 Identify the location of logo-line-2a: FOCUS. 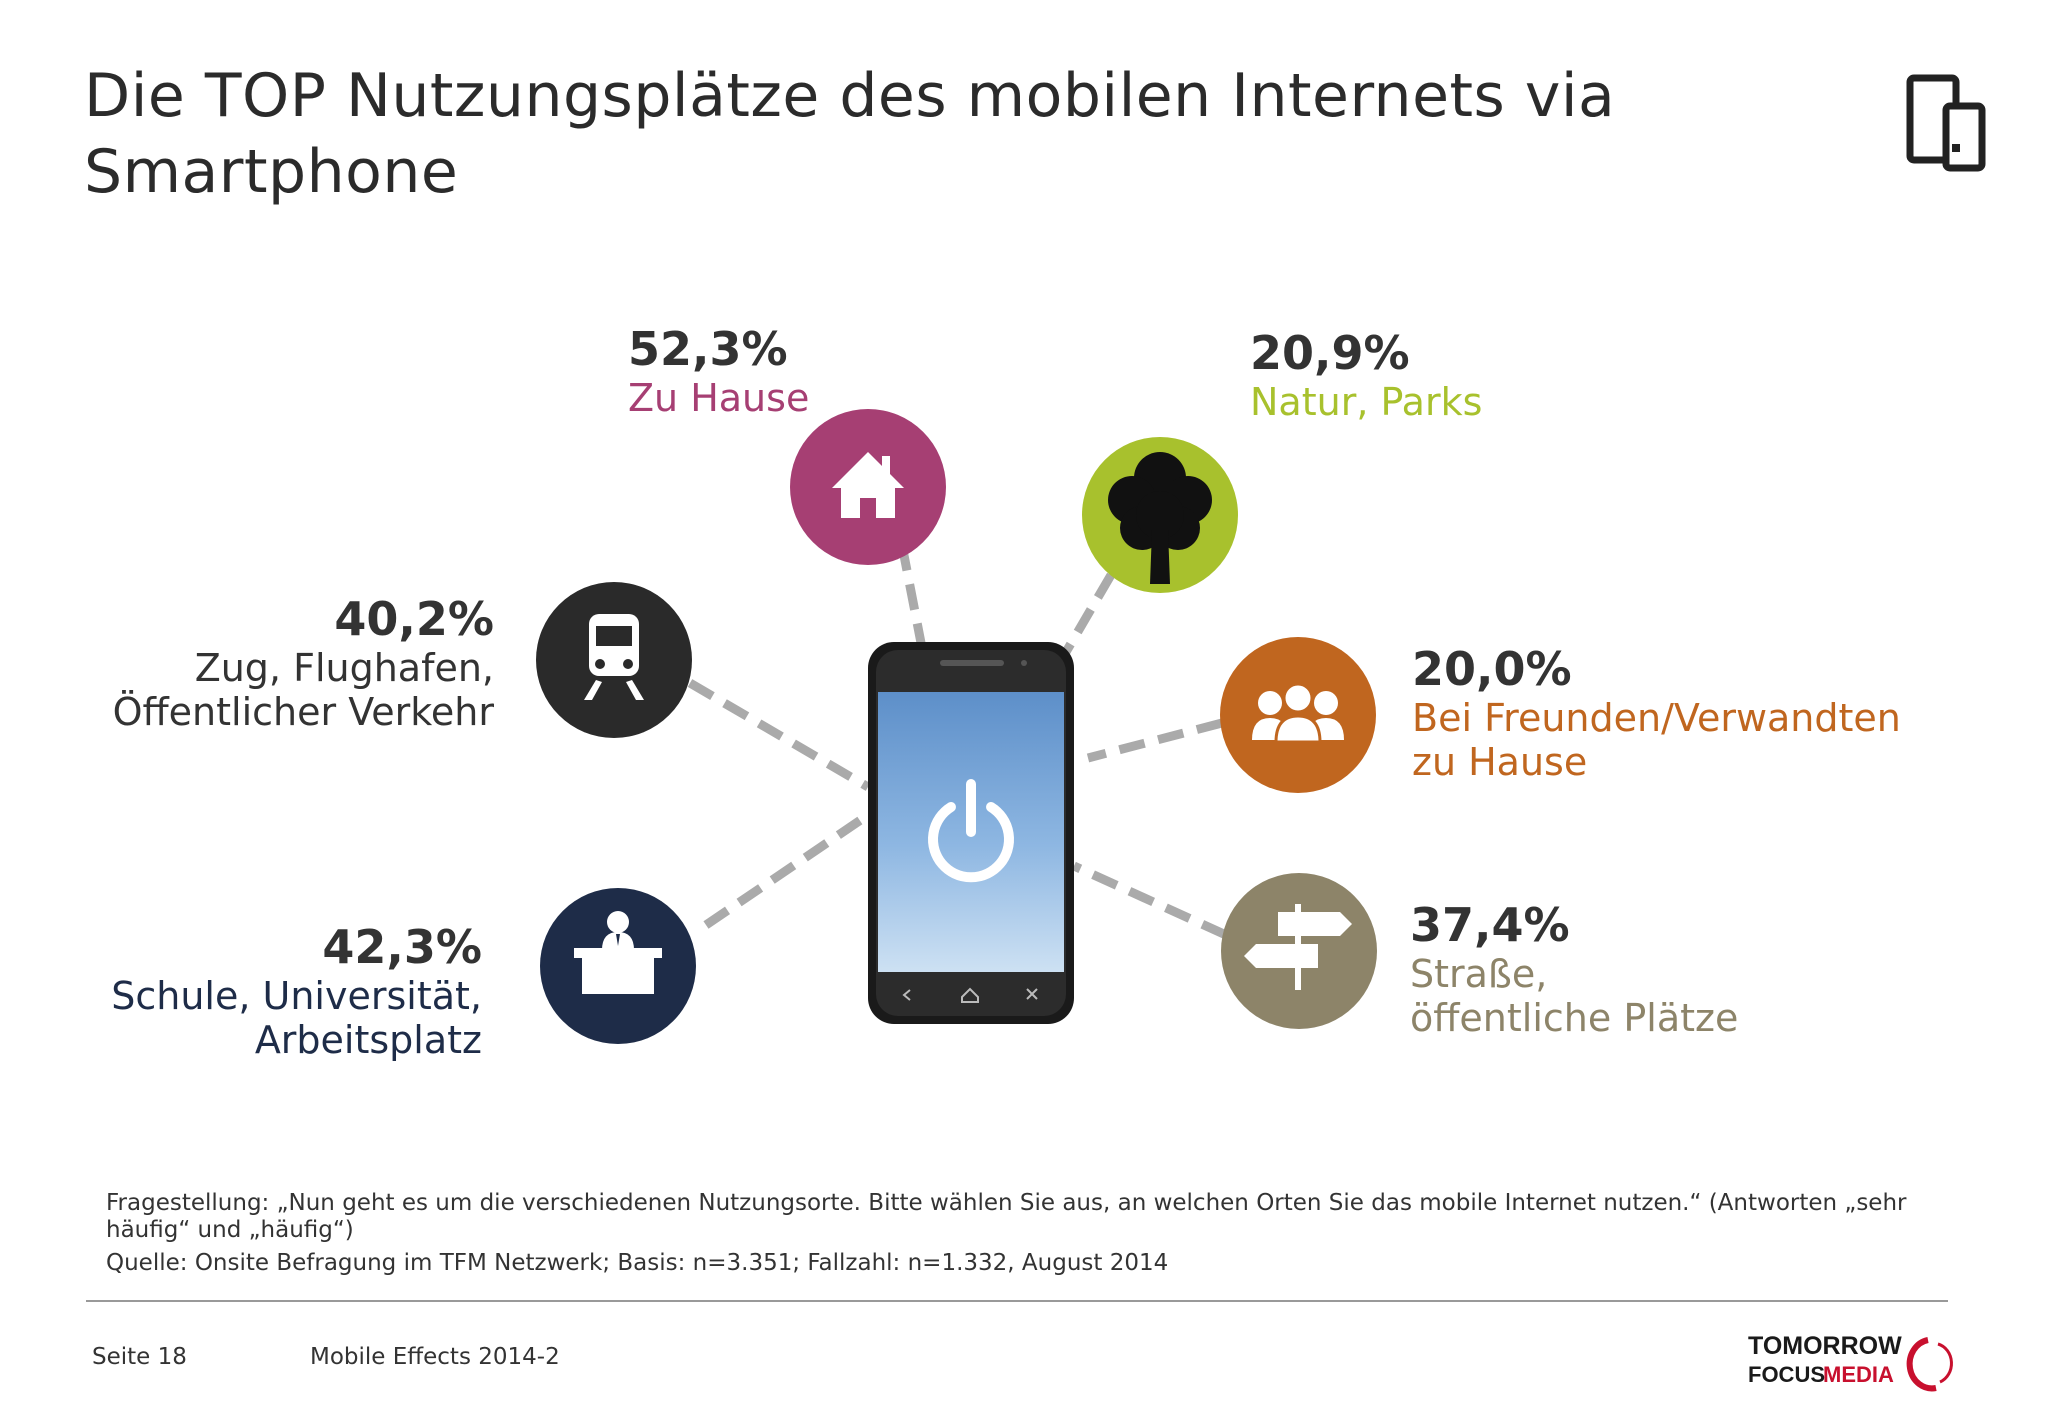
(1786, 1374).